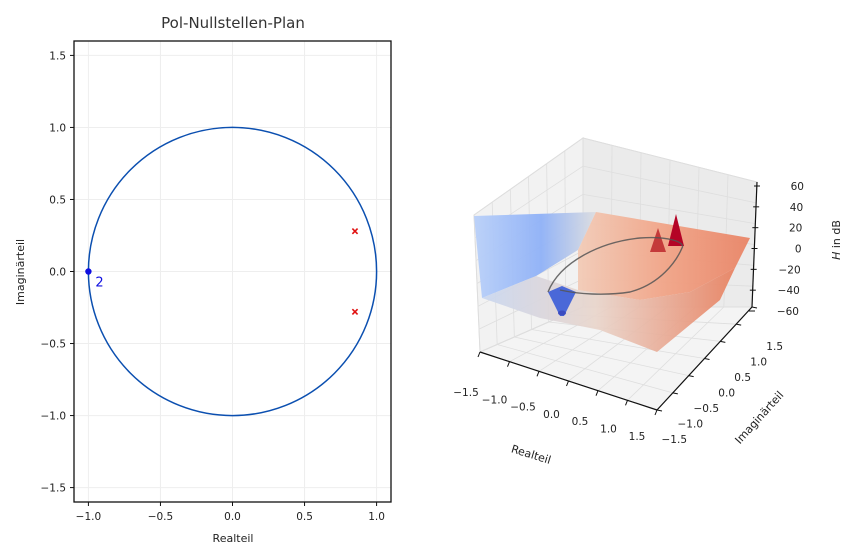  Describe the element at coordinates (774, 347) in the screenshot. I see `y-tick-label-3d: 1.5` at that location.